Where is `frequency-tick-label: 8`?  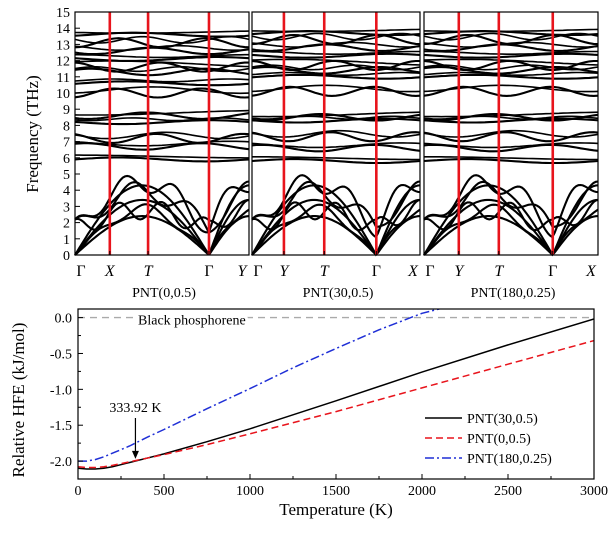 frequency-tick-label: 8 is located at coordinates (66, 126).